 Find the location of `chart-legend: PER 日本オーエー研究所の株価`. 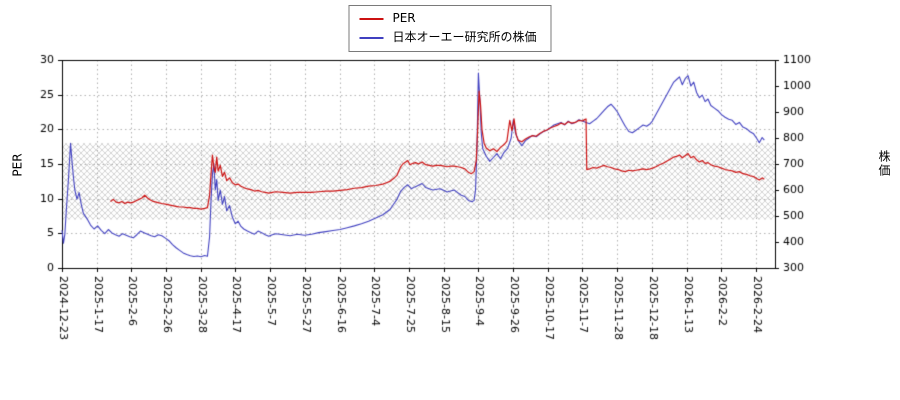

chart-legend: PER 日本オーエー研究所の株価 is located at coordinates (450, 28).